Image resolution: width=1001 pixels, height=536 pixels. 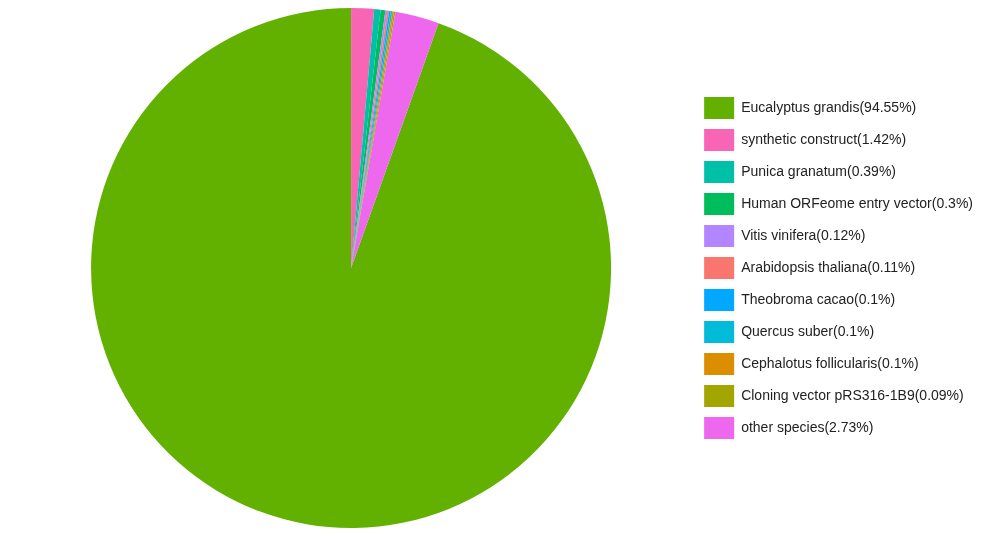 What do you see at coordinates (829, 106) in the screenshot?
I see `legend-label: Eucalyptus grandis(94.55%)` at bounding box center [829, 106].